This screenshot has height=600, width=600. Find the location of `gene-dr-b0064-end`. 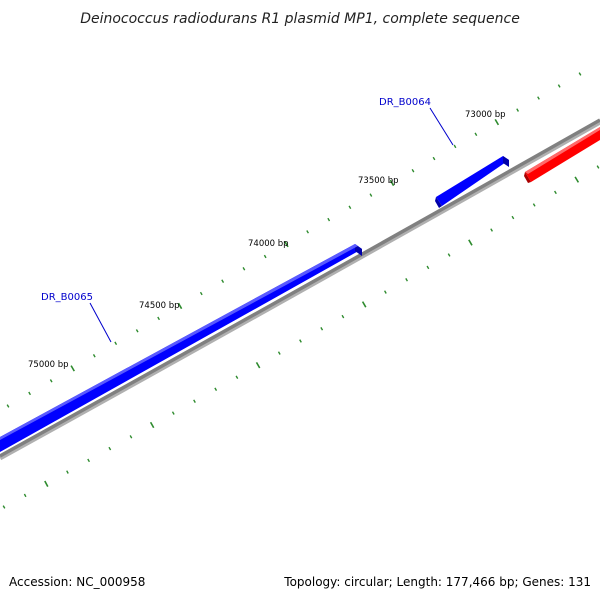

gene-dr-b0064-end is located at coordinates (506, 161).